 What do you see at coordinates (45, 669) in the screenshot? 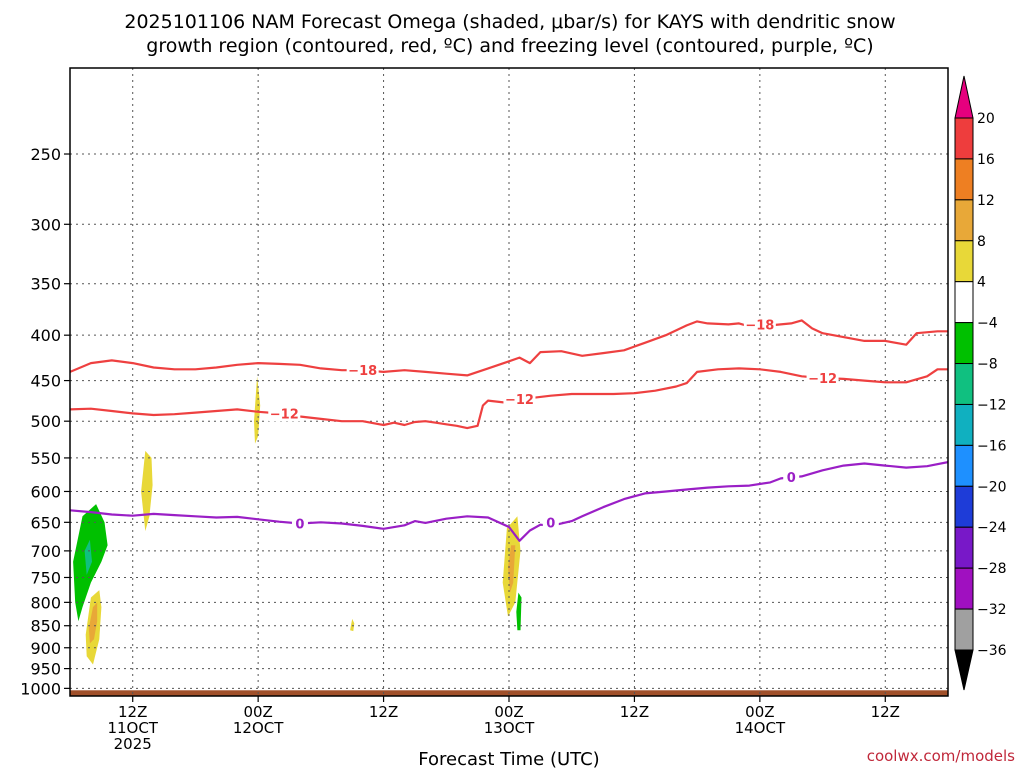
I see `y-tick-label-950: 950` at bounding box center [45, 669].